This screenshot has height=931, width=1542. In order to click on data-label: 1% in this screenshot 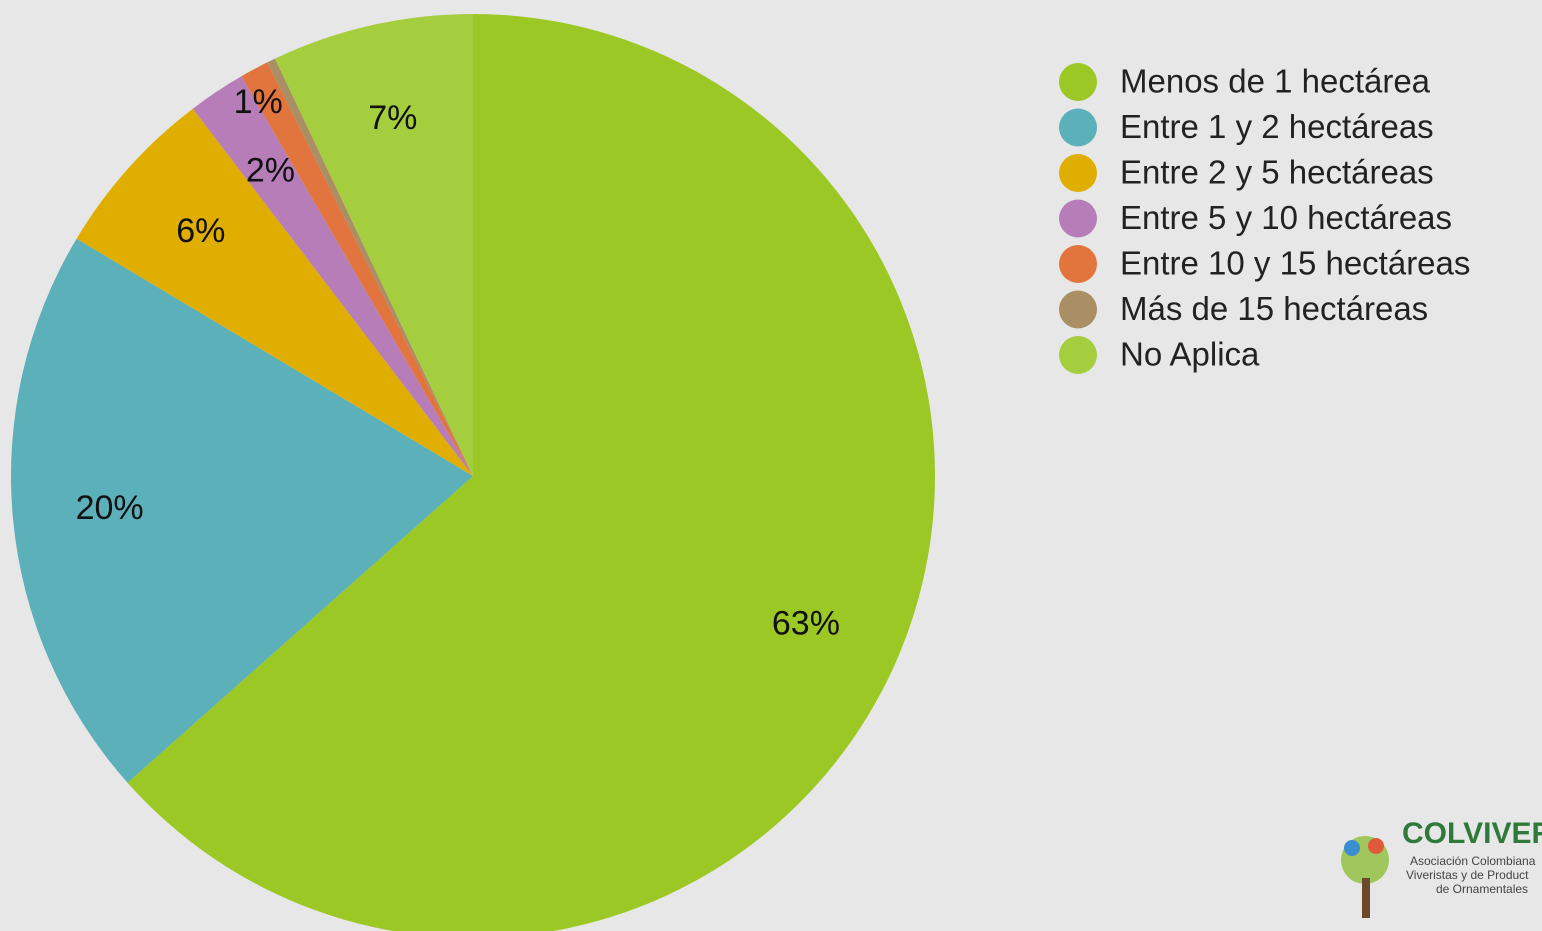, I will do `click(258, 102)`.